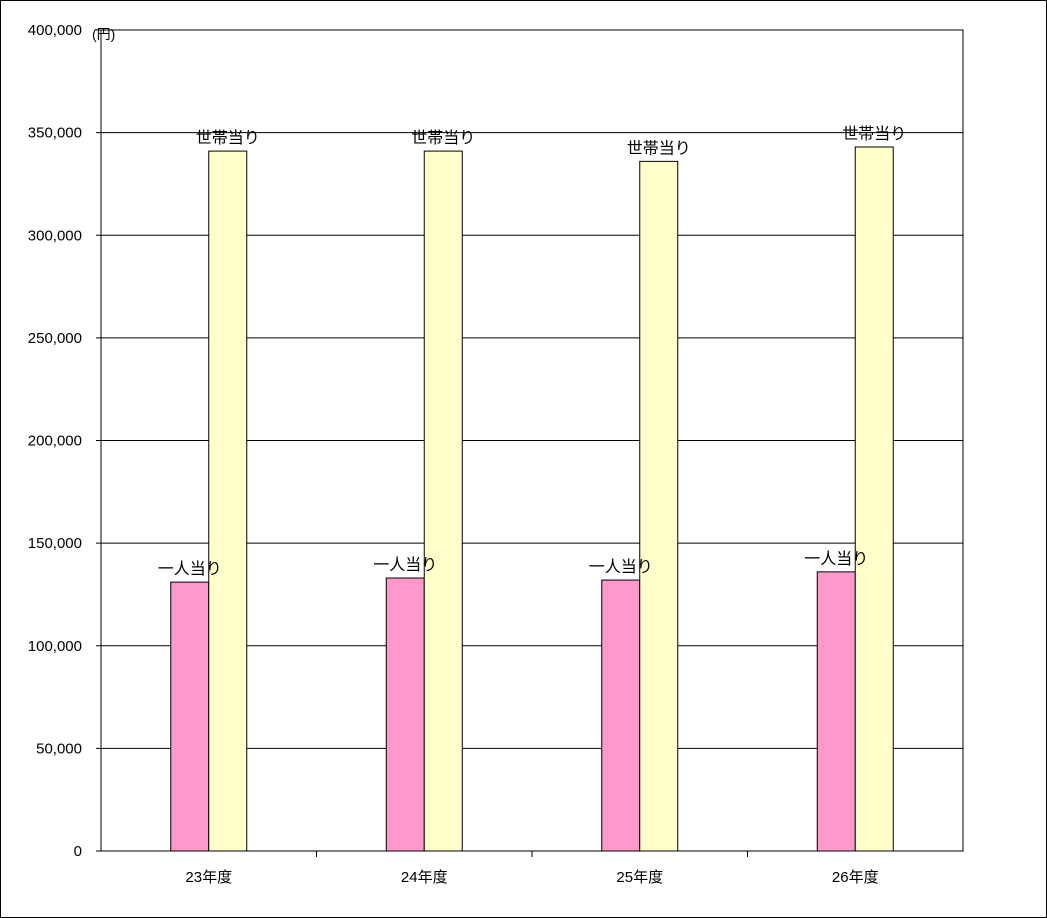 The height and width of the screenshot is (918, 1047). What do you see at coordinates (855, 877) in the screenshot?
I see `x-tick-label: 26年度` at bounding box center [855, 877].